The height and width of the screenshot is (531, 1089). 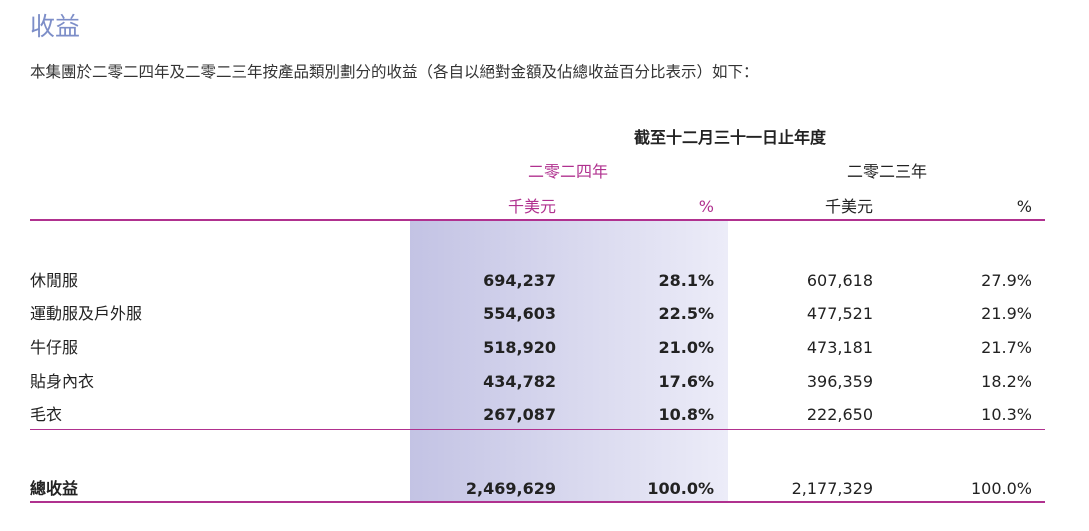 I want to click on year: 二零二三年, so click(x=886, y=171).